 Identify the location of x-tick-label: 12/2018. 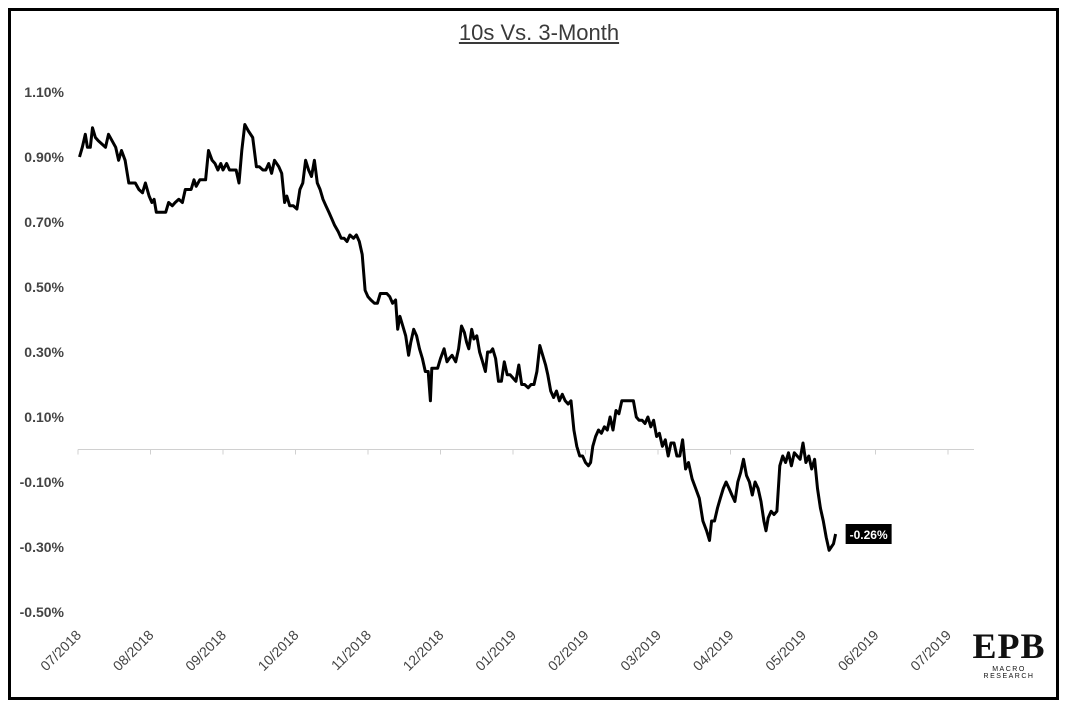
(423, 650).